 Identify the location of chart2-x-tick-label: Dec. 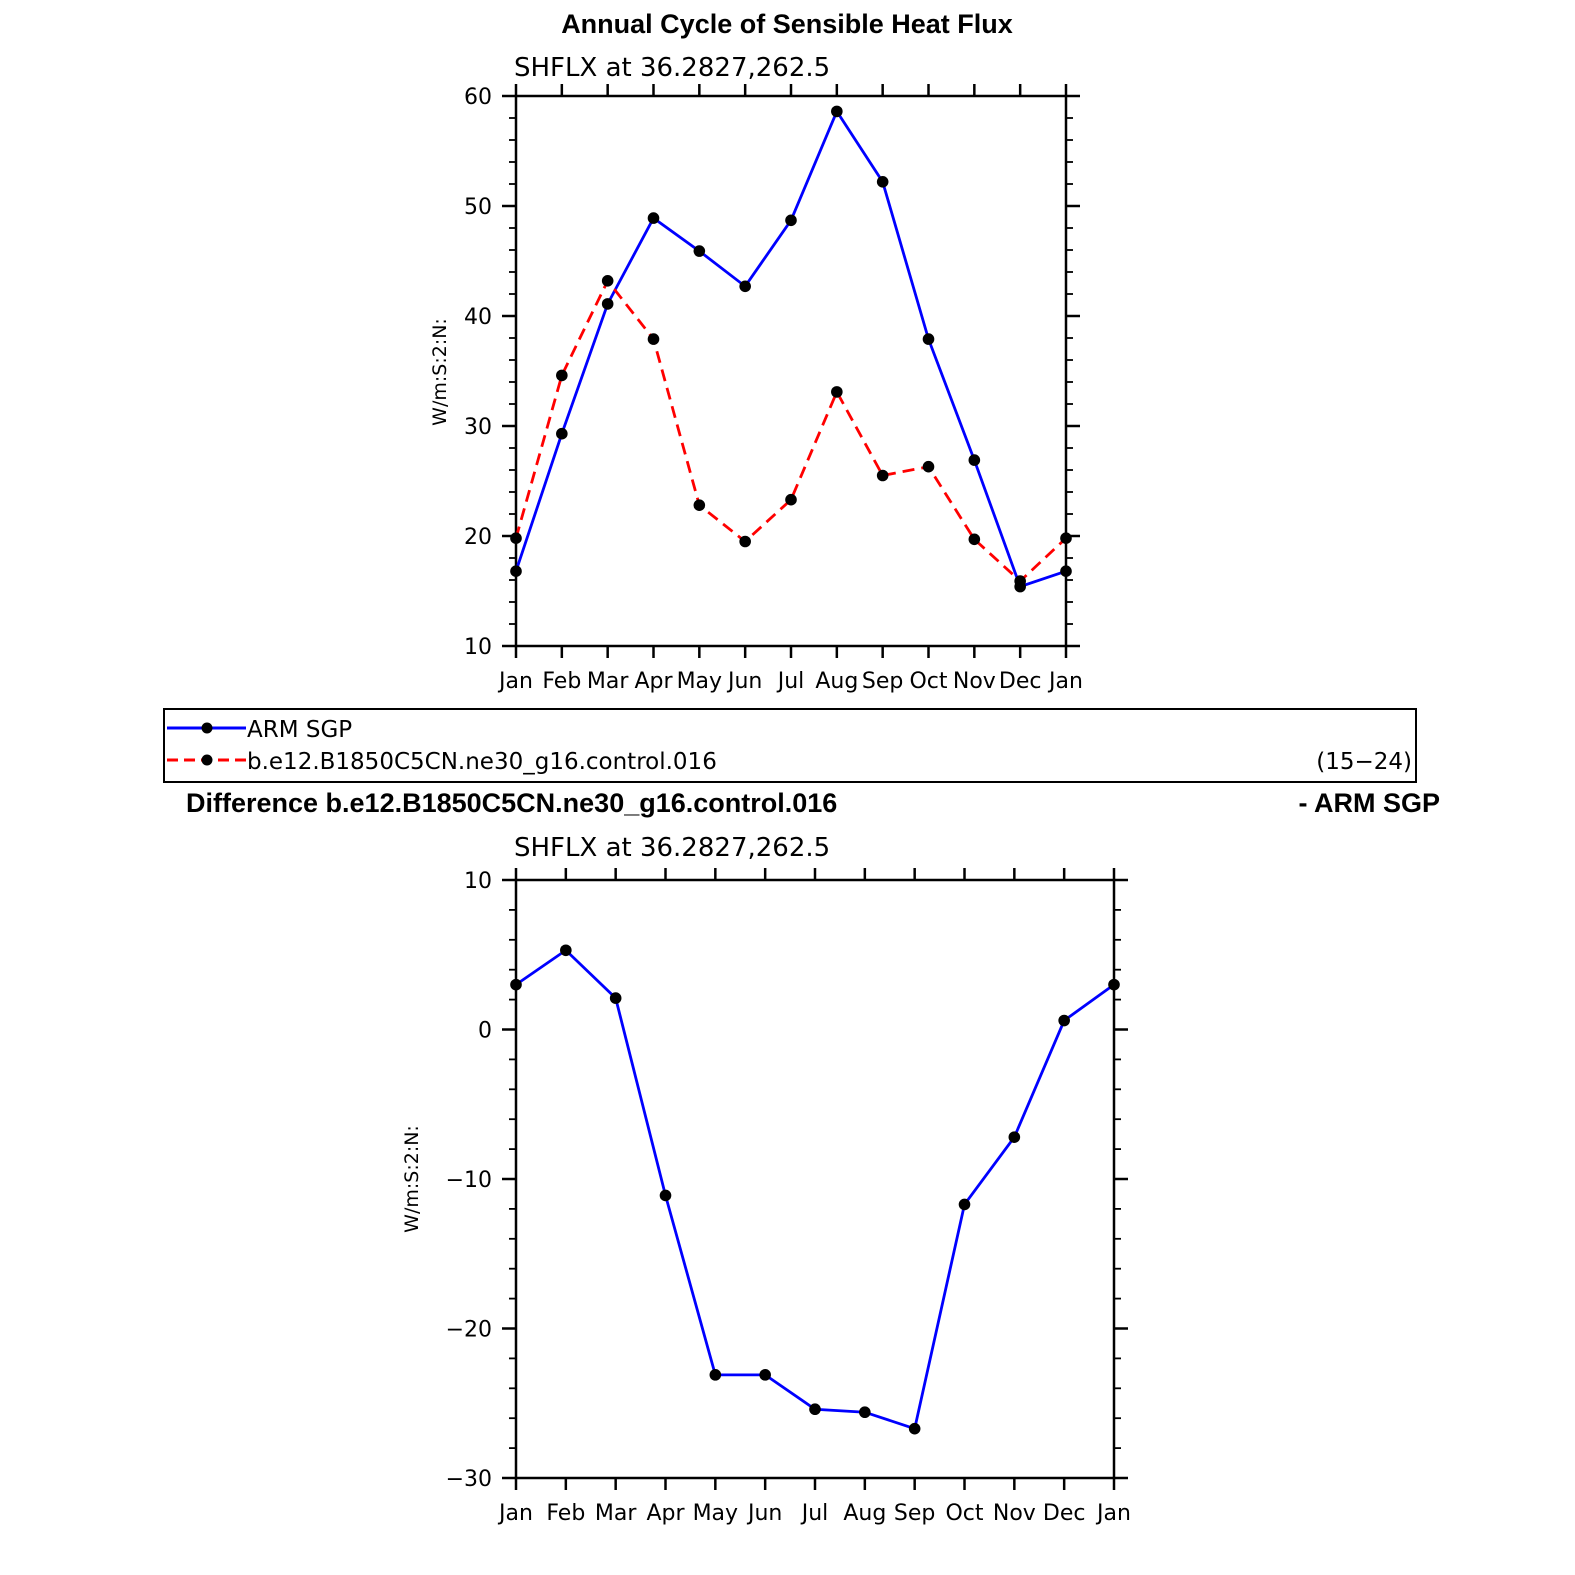
(1064, 1513).